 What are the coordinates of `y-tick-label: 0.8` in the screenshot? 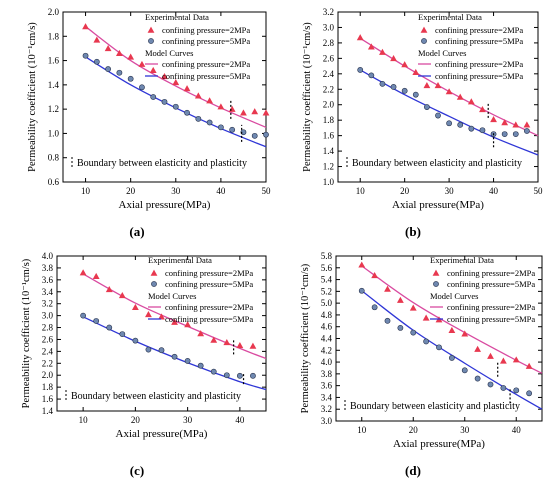 It's located at (54, 158).